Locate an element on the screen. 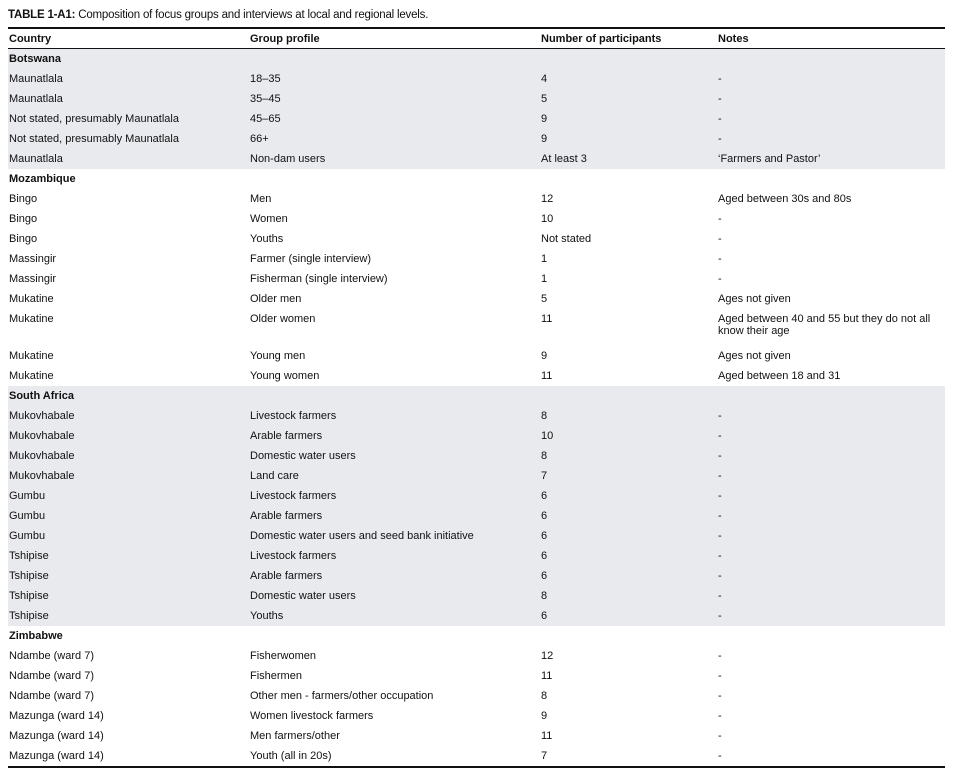  cell-participants: 10 is located at coordinates (628, 436).